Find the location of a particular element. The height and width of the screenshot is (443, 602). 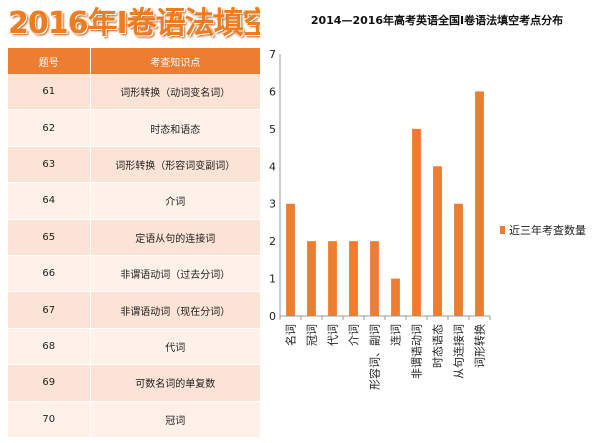

table-row: 62 时态和语态 is located at coordinates (134, 128).